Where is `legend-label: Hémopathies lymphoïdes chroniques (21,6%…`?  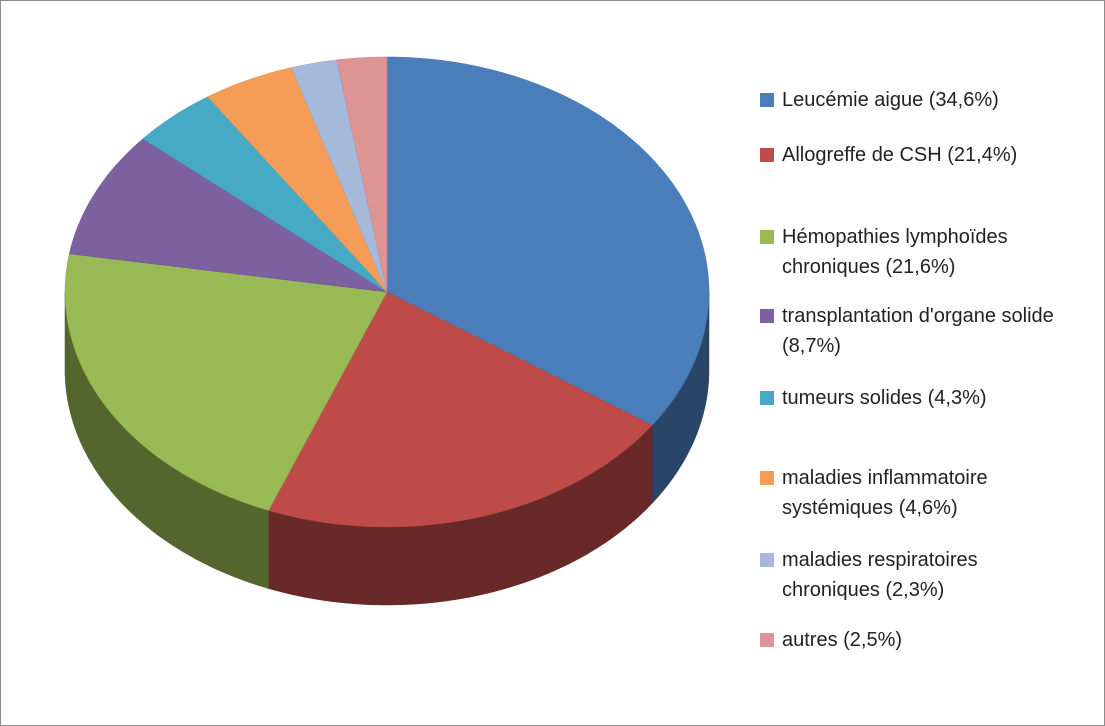 legend-label: Hémopathies lymphoïdes chroniques (21,6%… is located at coordinates (895, 252).